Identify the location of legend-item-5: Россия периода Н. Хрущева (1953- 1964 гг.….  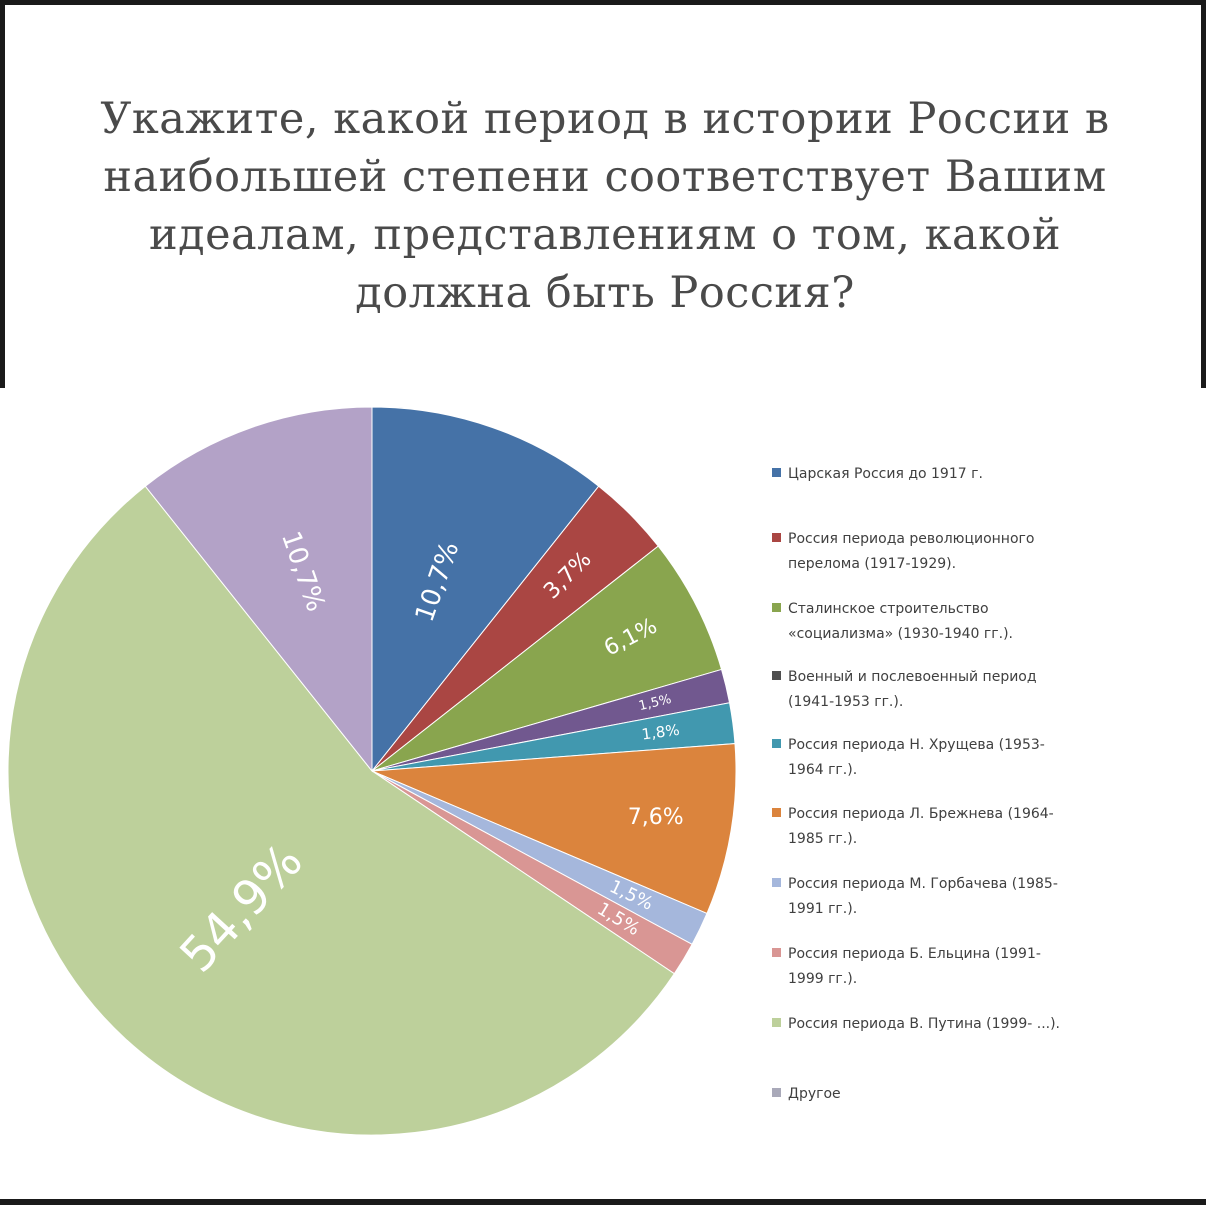
(957, 758).